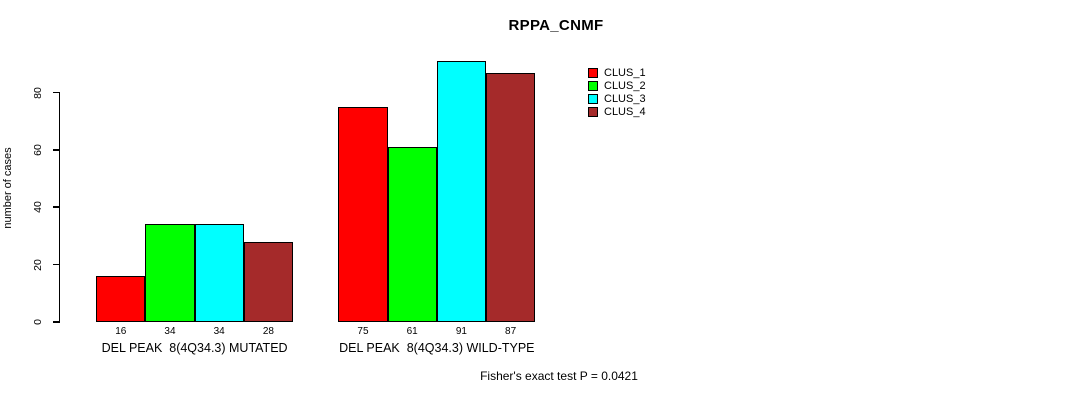  Describe the element at coordinates (412, 331) in the screenshot. I see `bar-value-label: 61` at that location.